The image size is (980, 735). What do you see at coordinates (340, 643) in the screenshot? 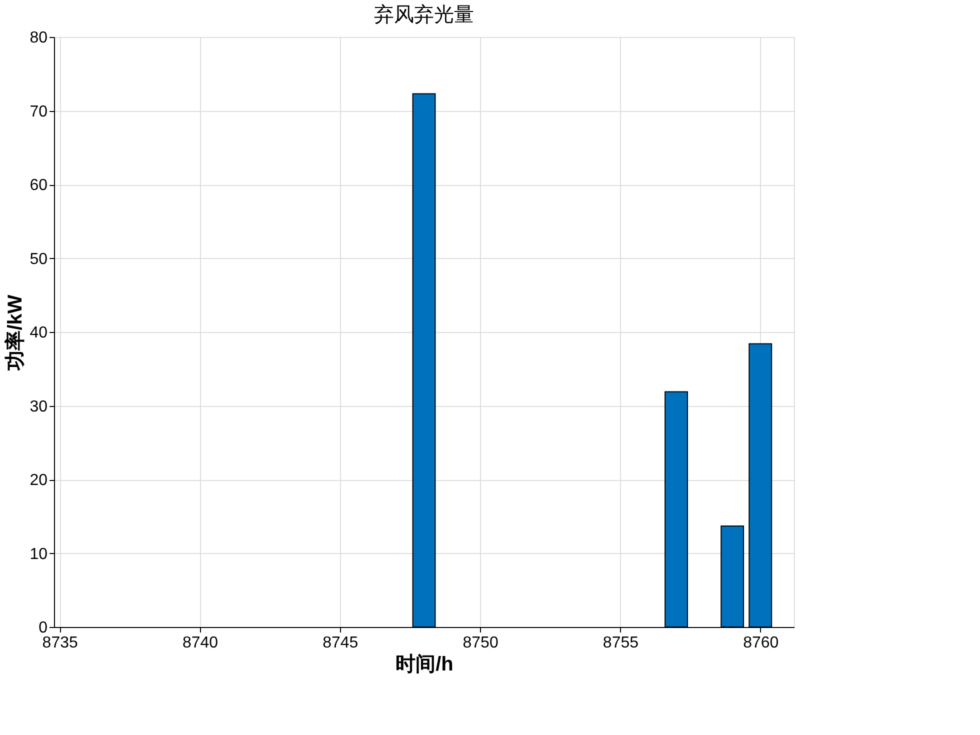
I see `x-tick-label: 8745` at bounding box center [340, 643].